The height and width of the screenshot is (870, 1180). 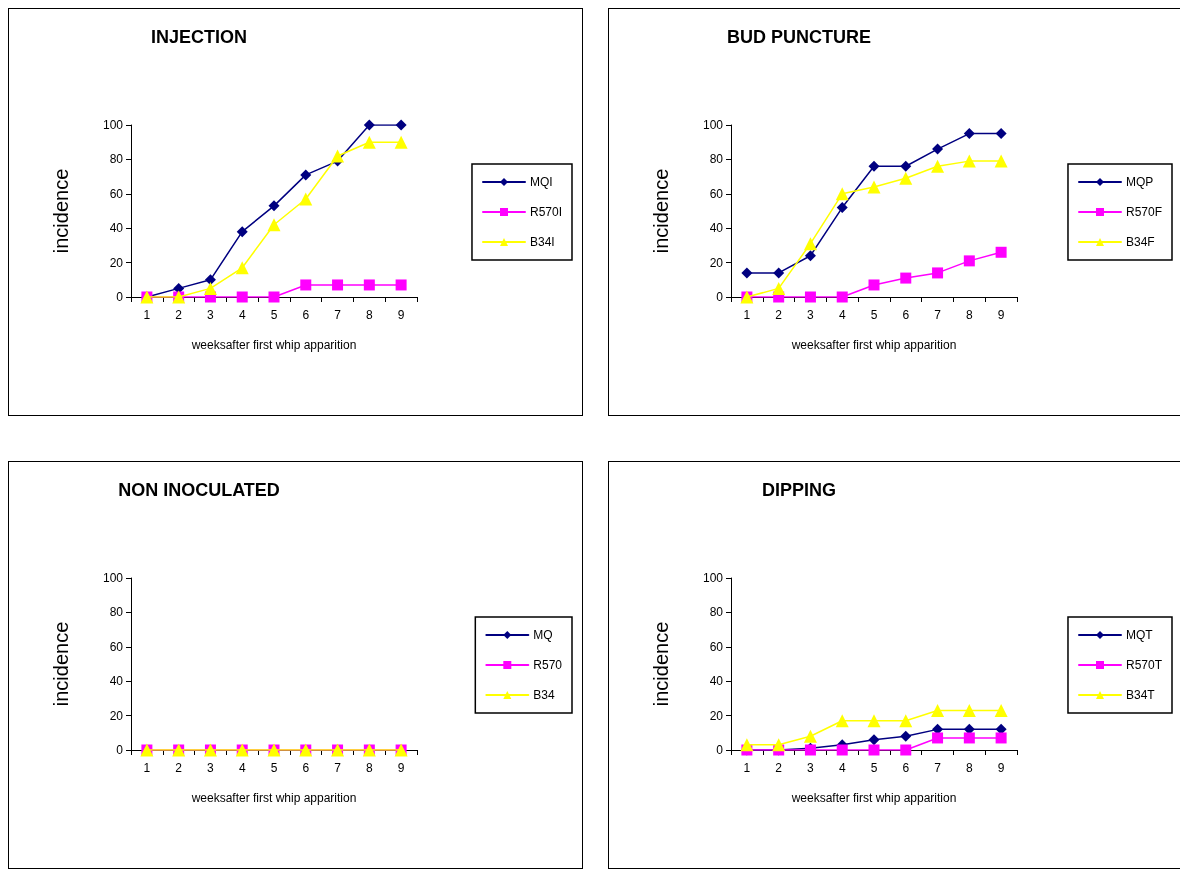 What do you see at coordinates (199, 490) in the screenshot?
I see `chart-title: NON INOCULATED` at bounding box center [199, 490].